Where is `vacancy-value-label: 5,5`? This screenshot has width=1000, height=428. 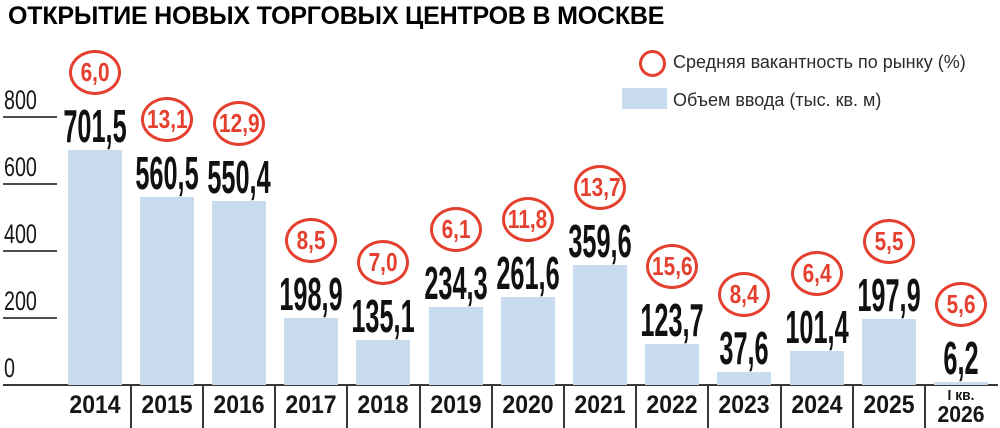
vacancy-value-label: 5,5 is located at coordinates (889, 240).